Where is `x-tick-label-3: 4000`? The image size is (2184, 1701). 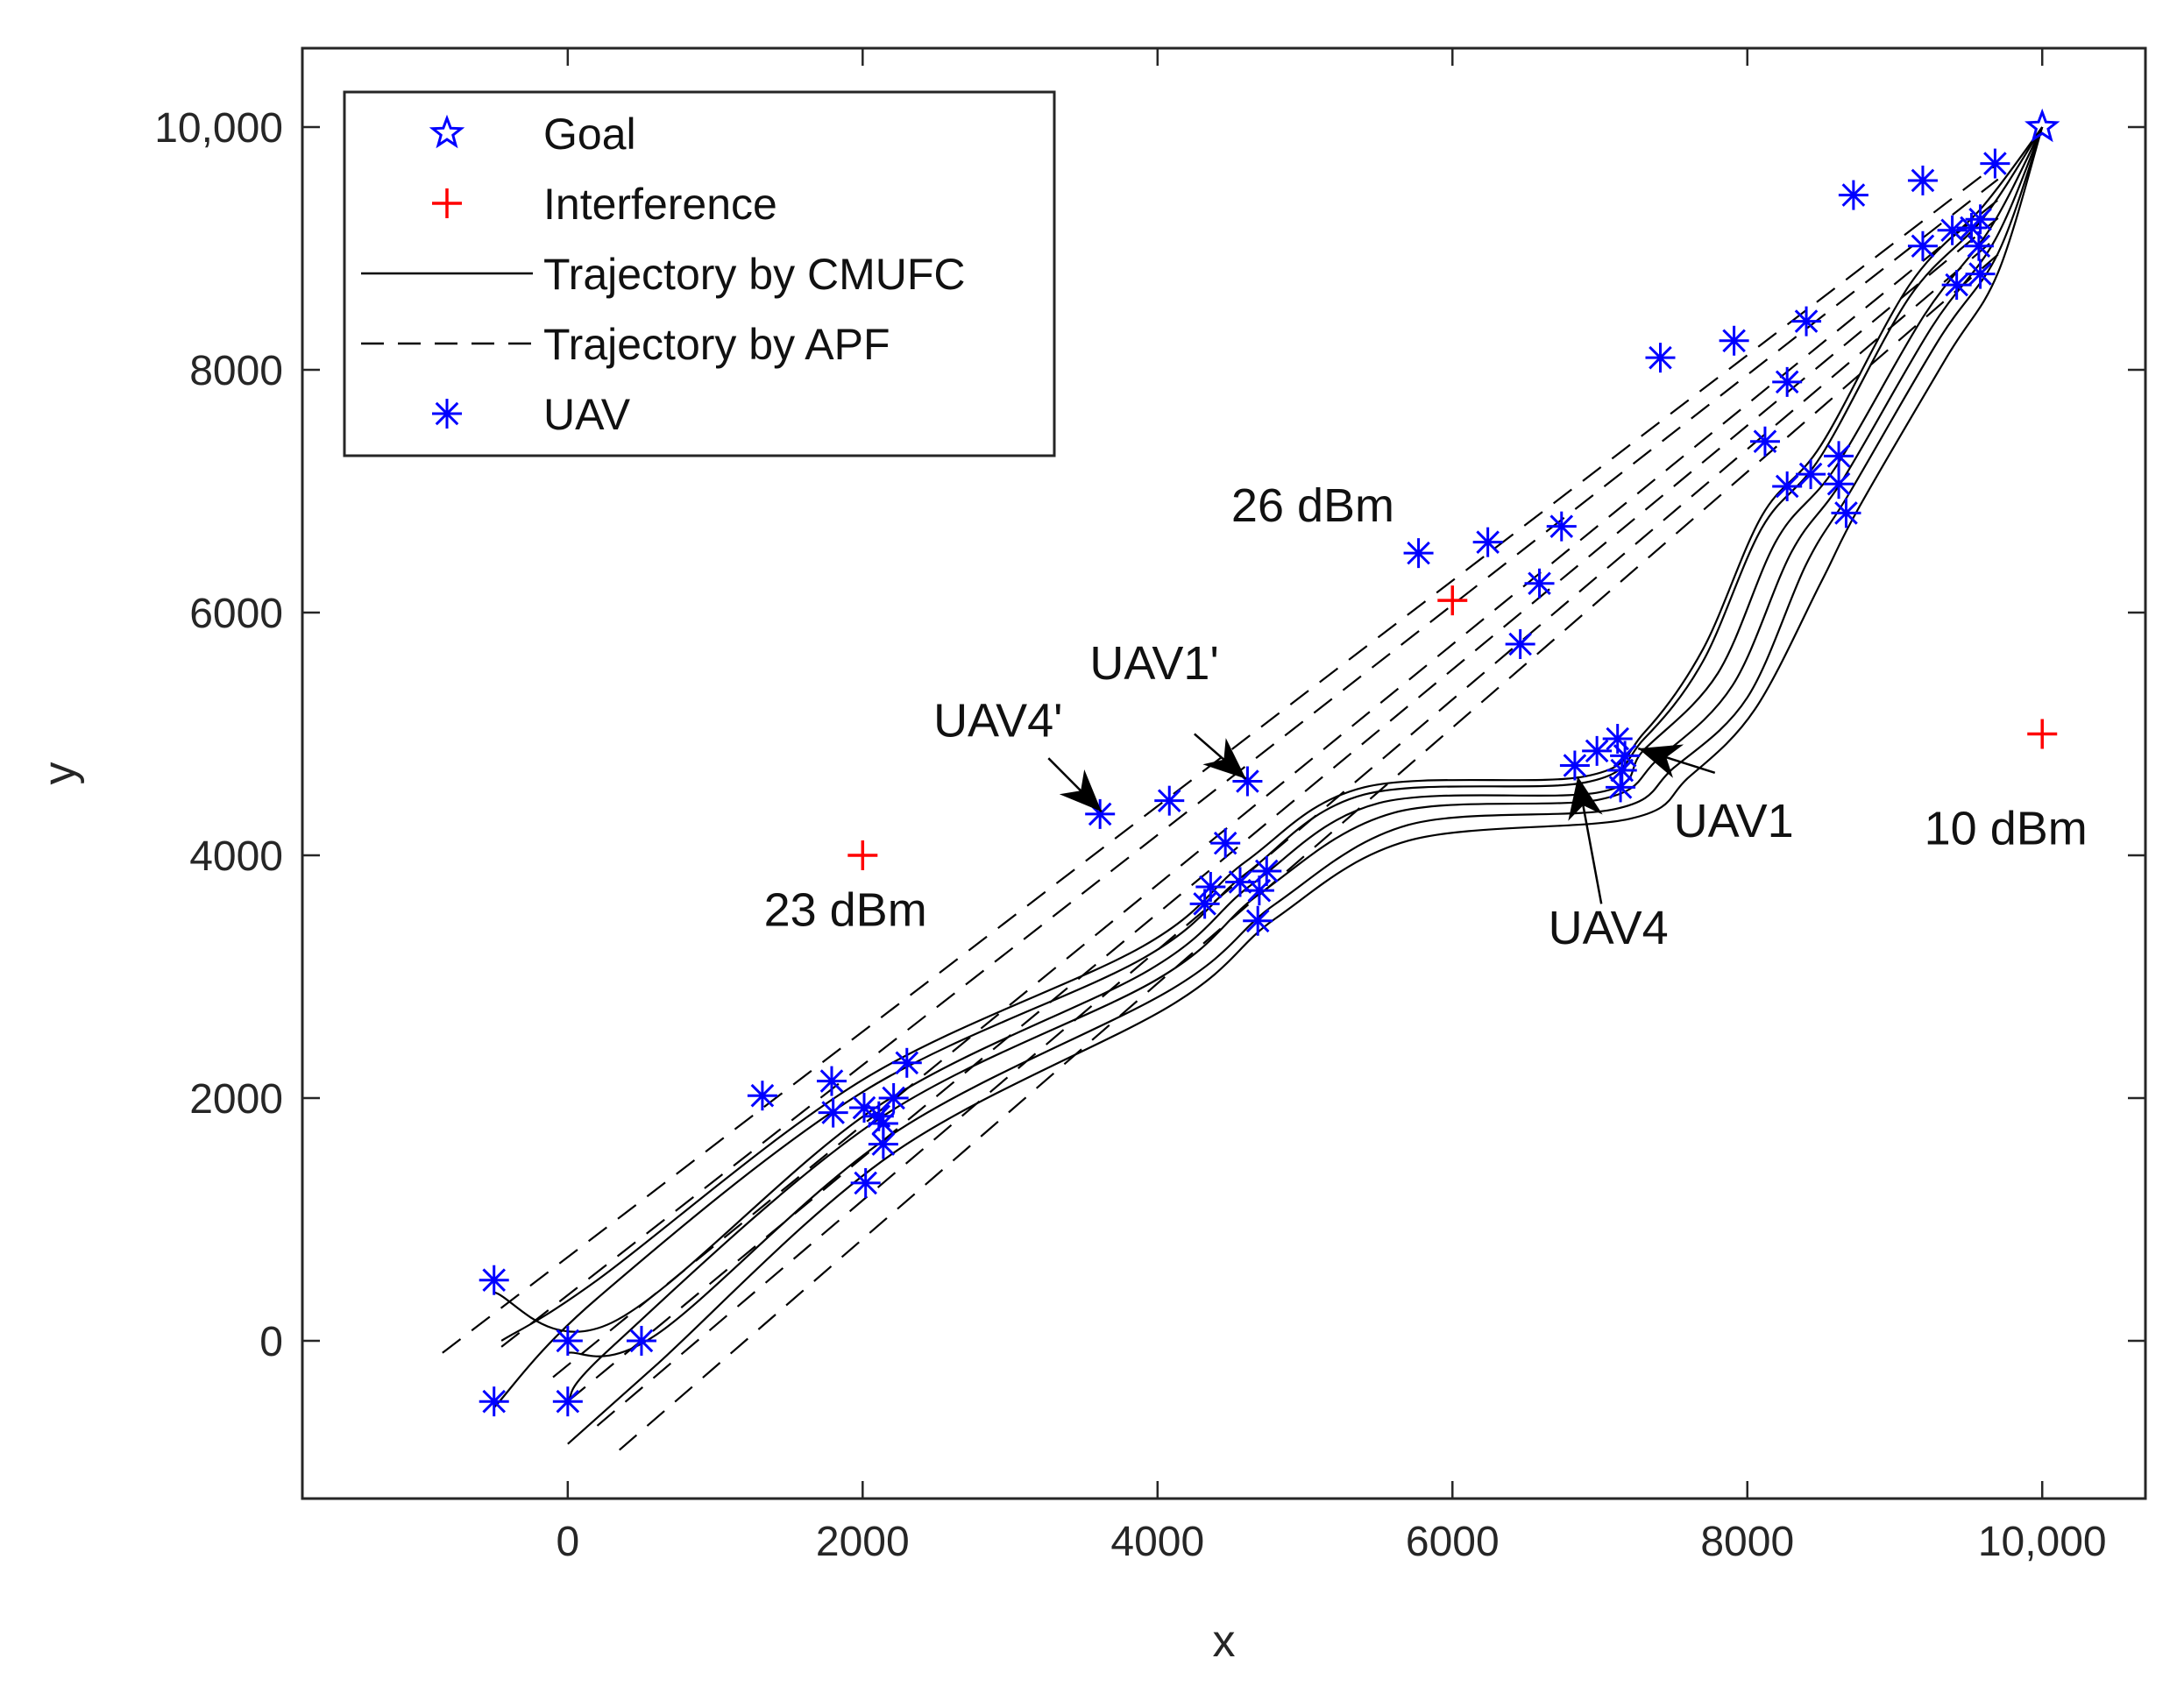 x-tick-label-3: 4000 is located at coordinates (1157, 1542).